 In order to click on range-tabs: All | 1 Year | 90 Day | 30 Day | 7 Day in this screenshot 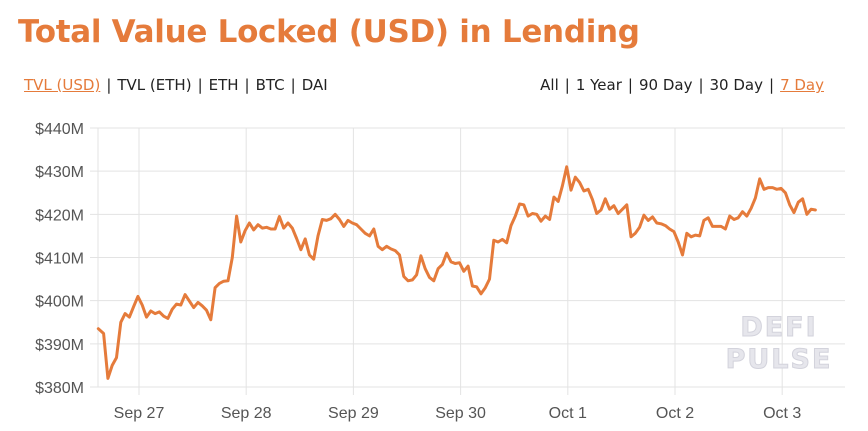, I will do `click(682, 85)`.